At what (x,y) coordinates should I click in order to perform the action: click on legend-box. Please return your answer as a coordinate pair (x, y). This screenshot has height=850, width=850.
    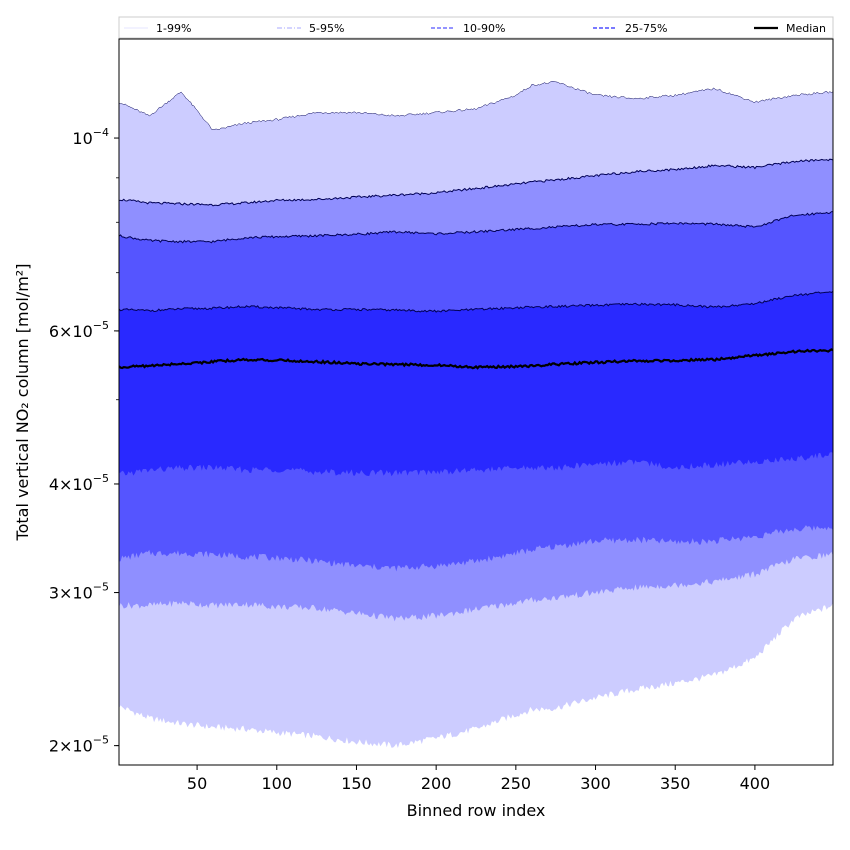
    Looking at the image, I should click on (476, 27).